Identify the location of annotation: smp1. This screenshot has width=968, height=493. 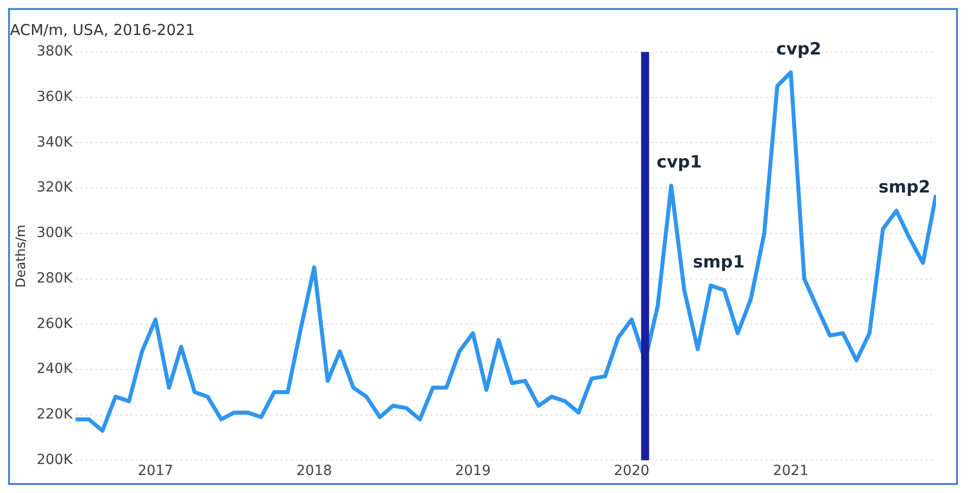
(718, 262).